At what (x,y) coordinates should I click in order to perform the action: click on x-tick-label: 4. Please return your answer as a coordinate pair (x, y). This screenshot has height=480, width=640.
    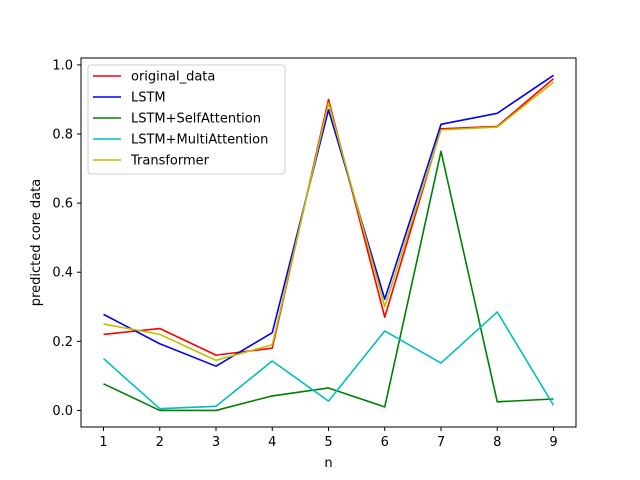
    Looking at the image, I should click on (272, 442).